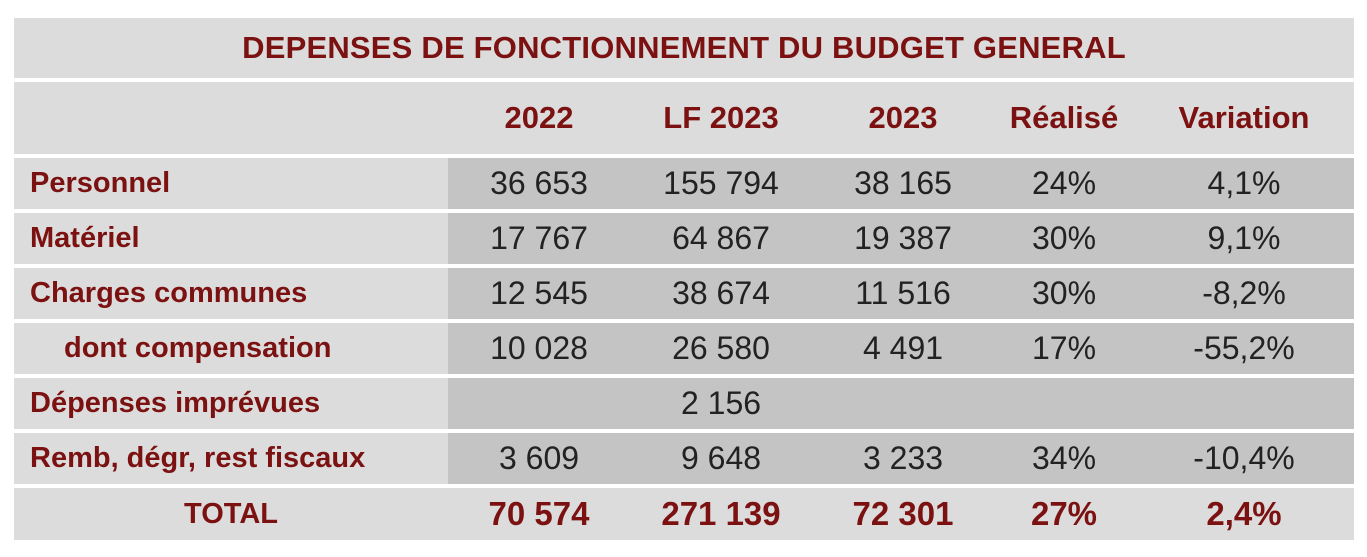  Describe the element at coordinates (721, 514) in the screenshot. I see `total-lf-2023: 271 139` at that location.